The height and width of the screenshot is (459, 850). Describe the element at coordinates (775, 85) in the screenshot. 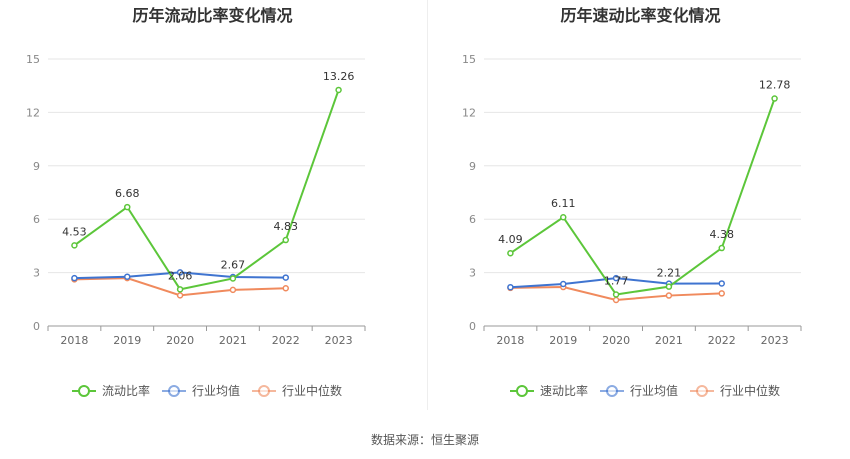

I see `data-label: 12.78` at that location.